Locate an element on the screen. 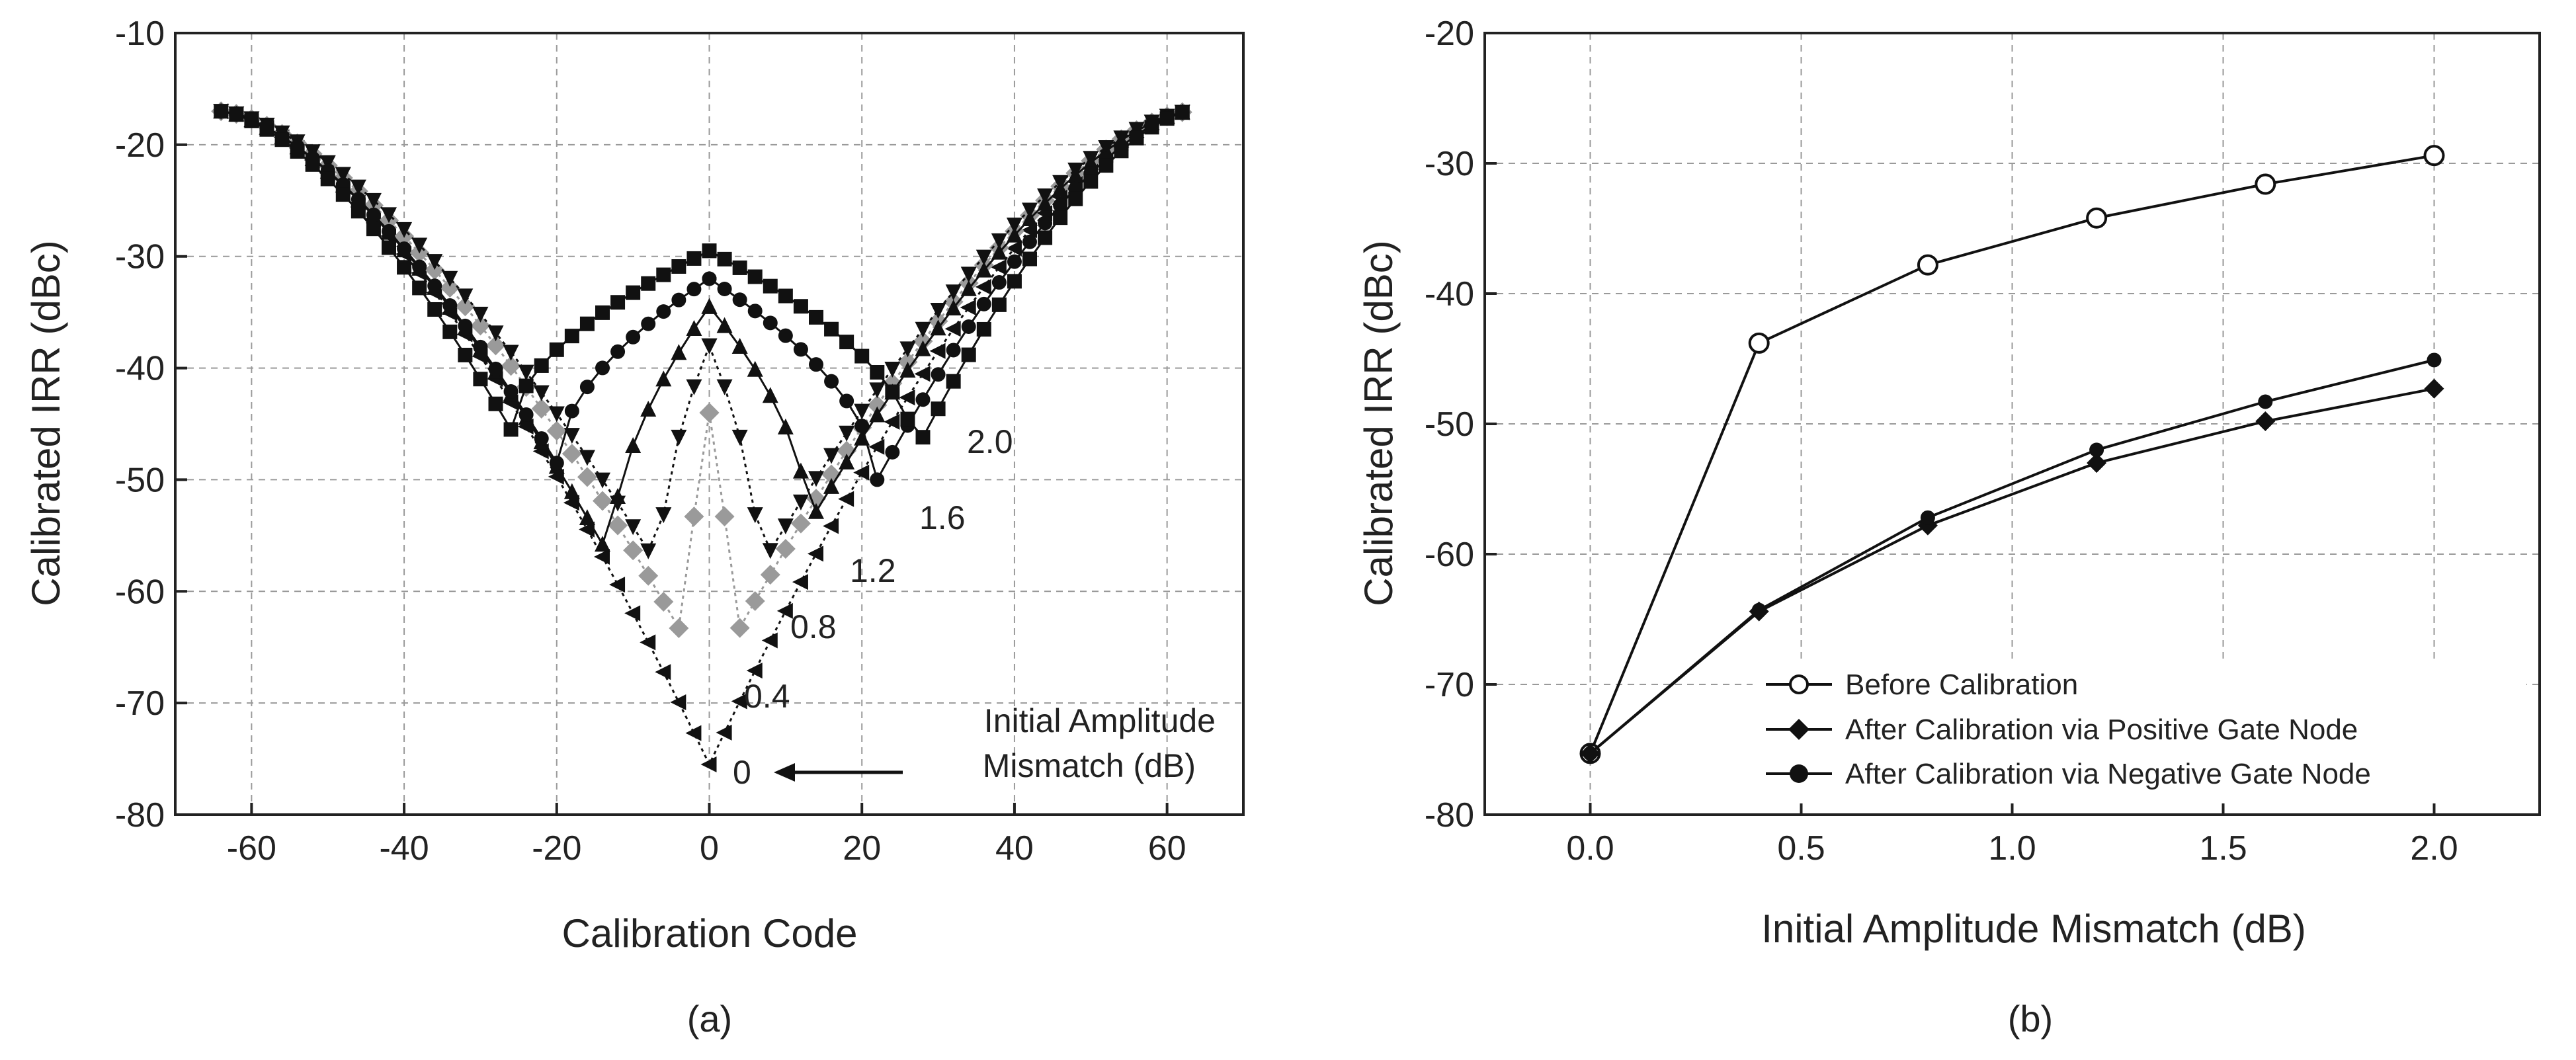  panel-a-x-axis-label: Calibration Code is located at coordinates (710, 933).